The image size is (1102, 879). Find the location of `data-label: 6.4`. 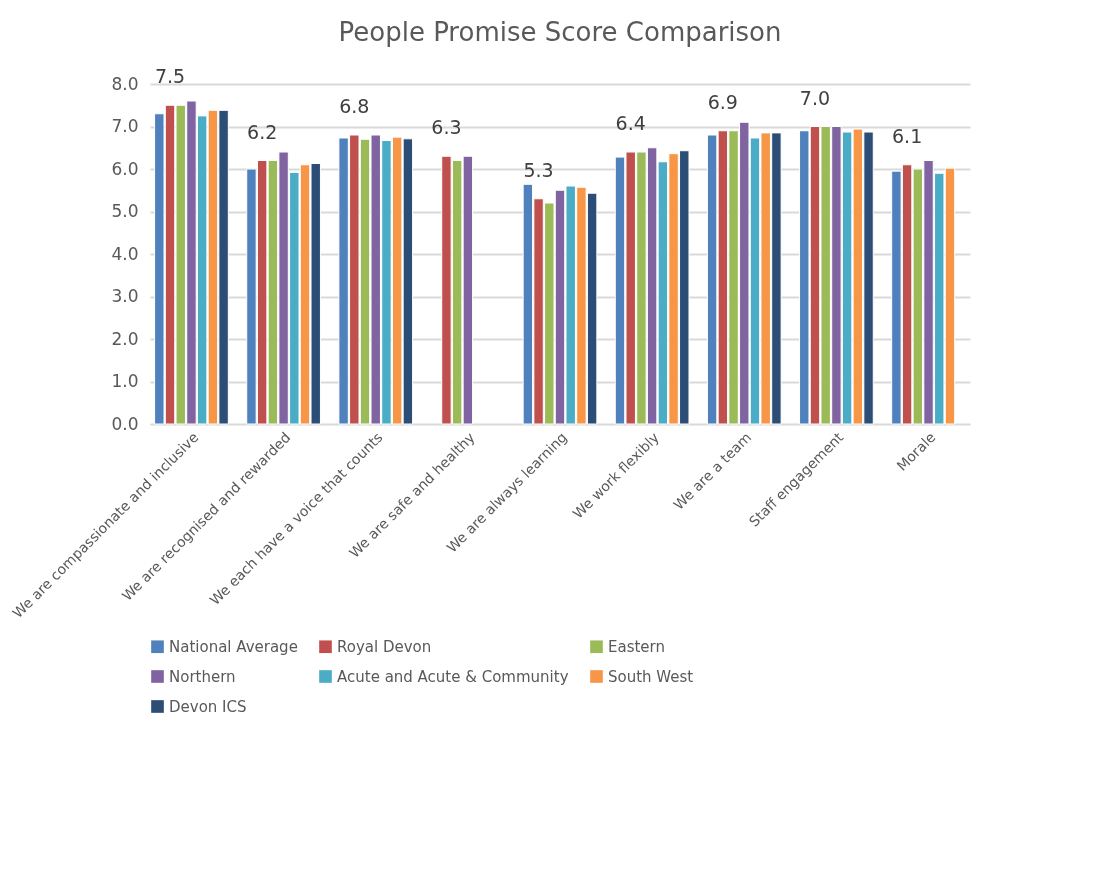

data-label: 6.4 is located at coordinates (630, 123).